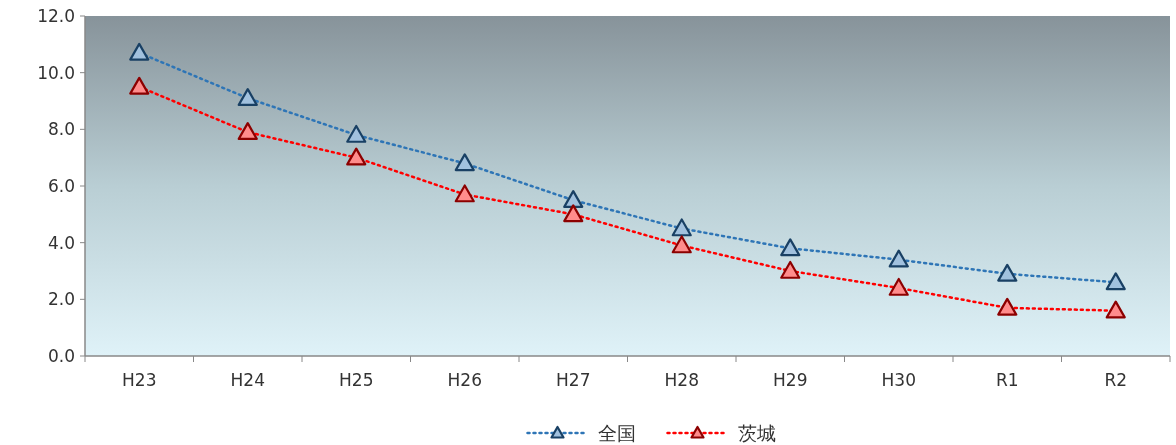 The height and width of the screenshot is (445, 1176). I want to click on x-tick-label: H24, so click(247, 380).